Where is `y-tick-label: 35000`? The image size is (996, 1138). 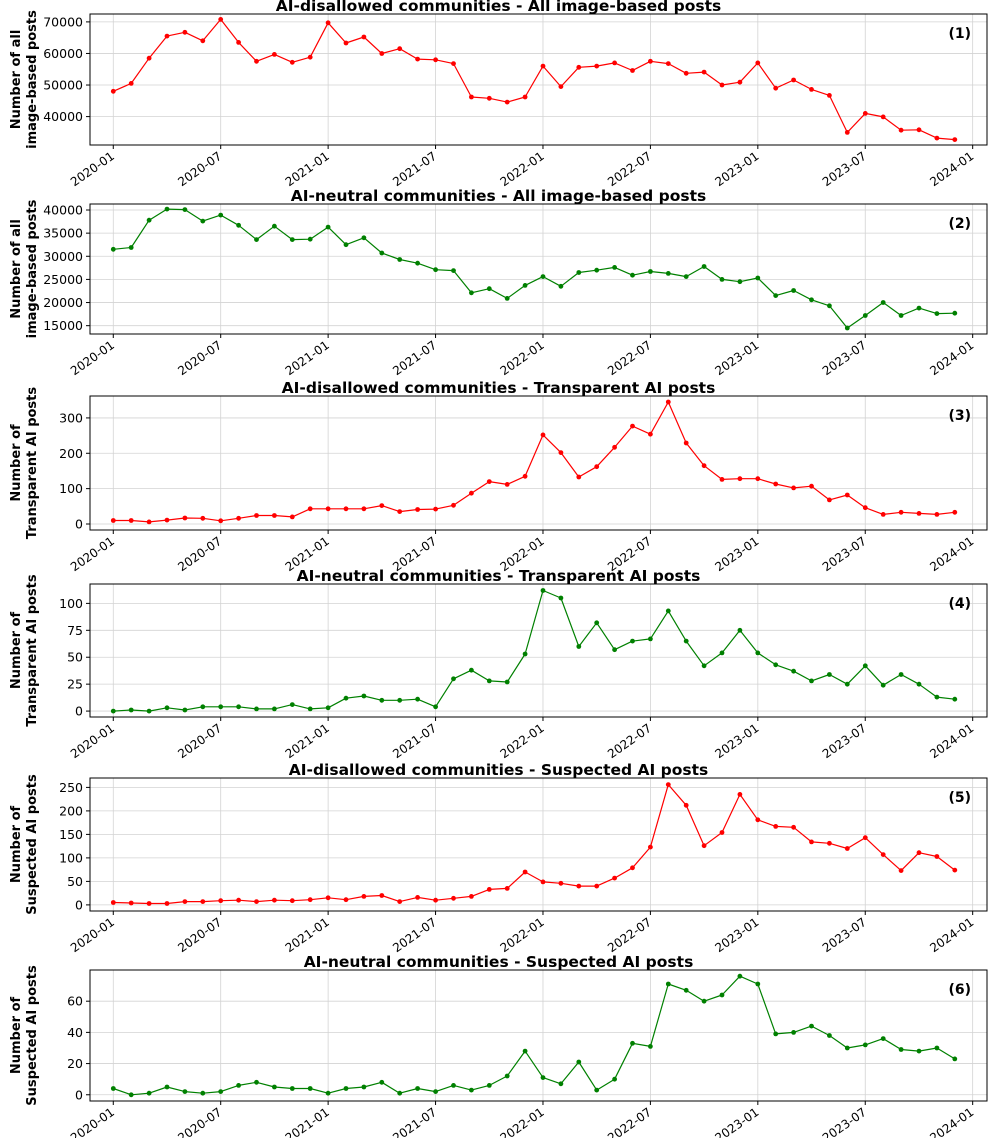 y-tick-label: 35000 is located at coordinates (63, 233).